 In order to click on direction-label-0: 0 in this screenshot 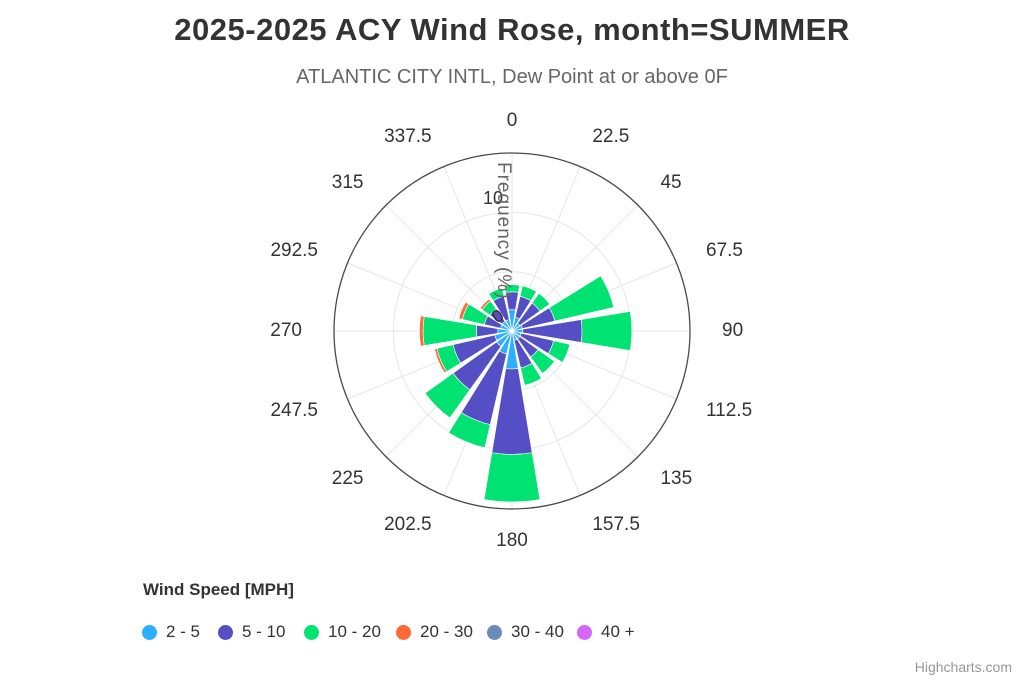, I will do `click(512, 120)`.